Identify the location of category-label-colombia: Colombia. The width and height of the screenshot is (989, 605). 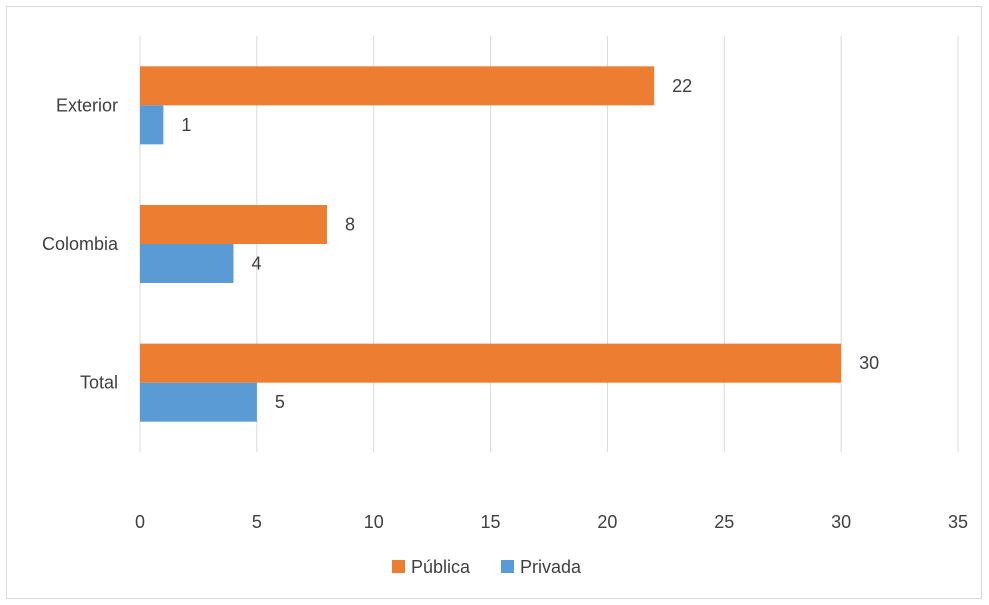
(80, 244).